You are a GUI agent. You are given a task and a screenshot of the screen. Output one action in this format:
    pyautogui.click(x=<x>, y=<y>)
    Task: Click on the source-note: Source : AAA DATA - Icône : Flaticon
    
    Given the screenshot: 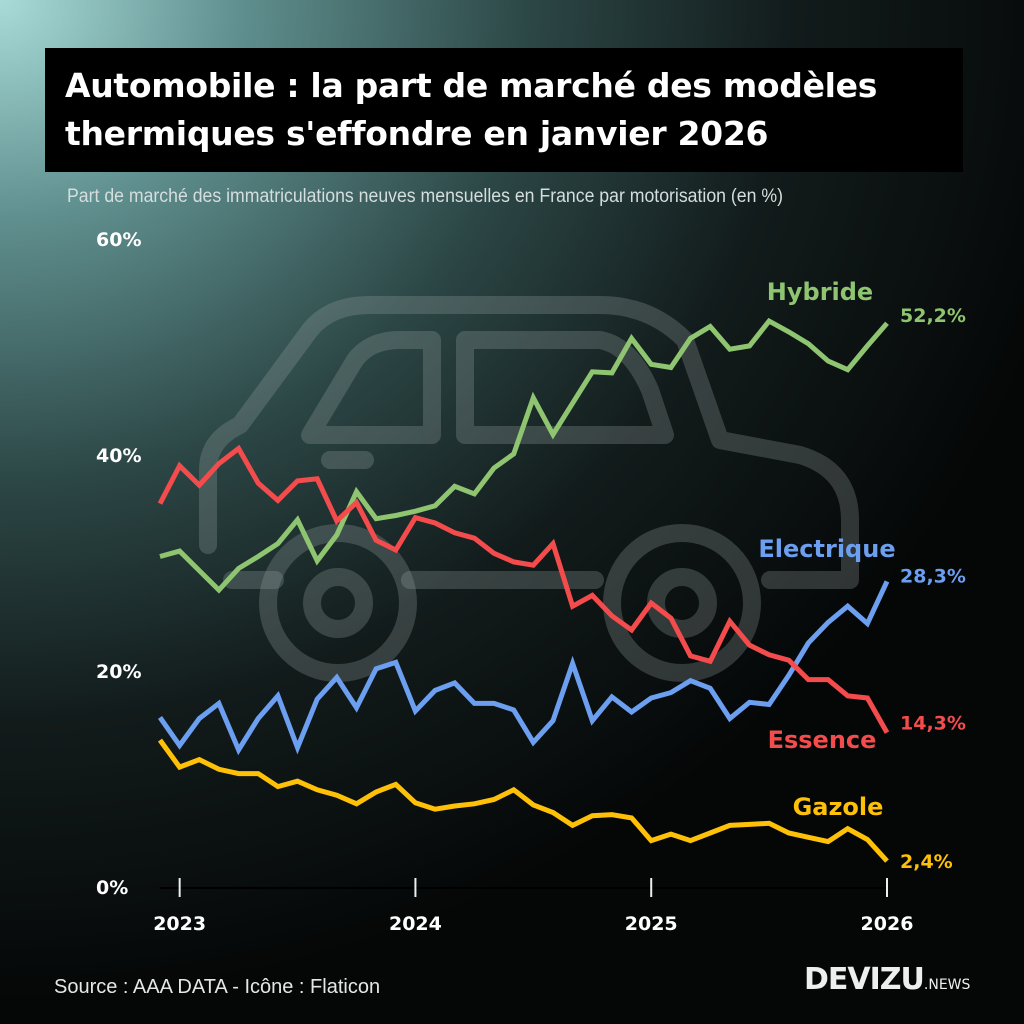 What is the action you would take?
    pyautogui.click(x=217, y=987)
    